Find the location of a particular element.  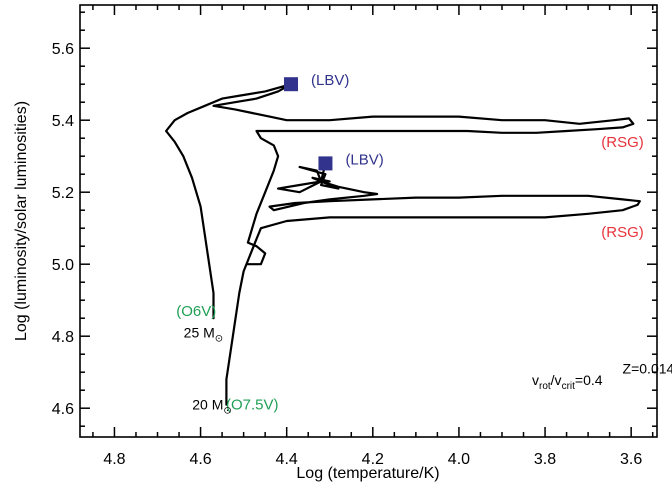

annotation-3: (O6V) is located at coordinates (196, 311).